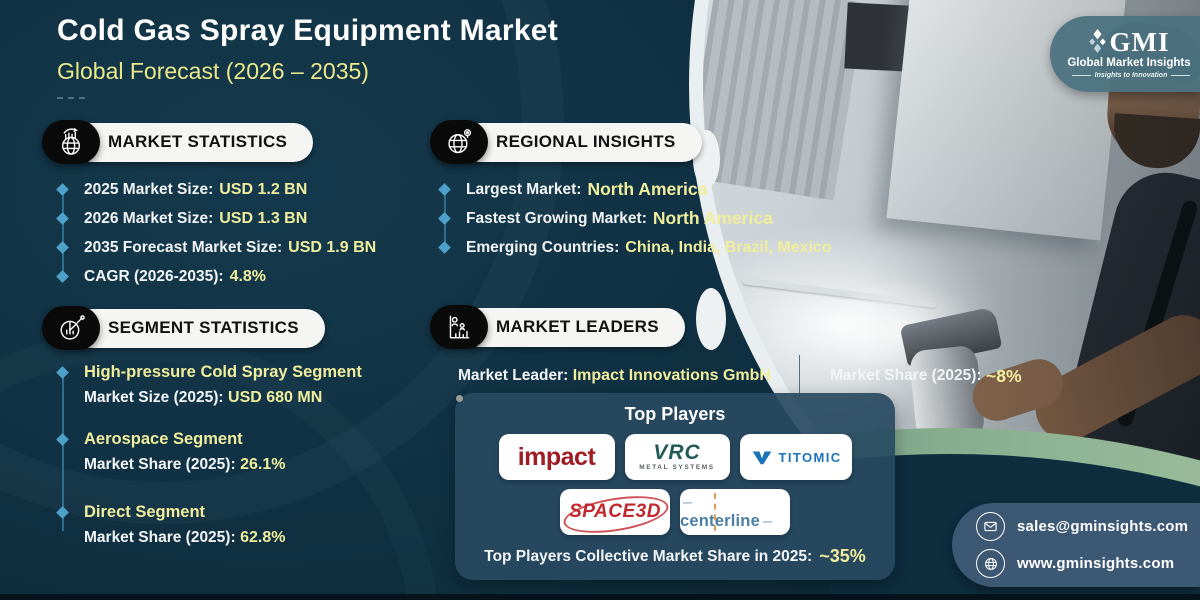 This screenshot has width=1200, height=600. I want to click on section-header-market-statistics: MARKET STATISTICS, so click(178, 142).